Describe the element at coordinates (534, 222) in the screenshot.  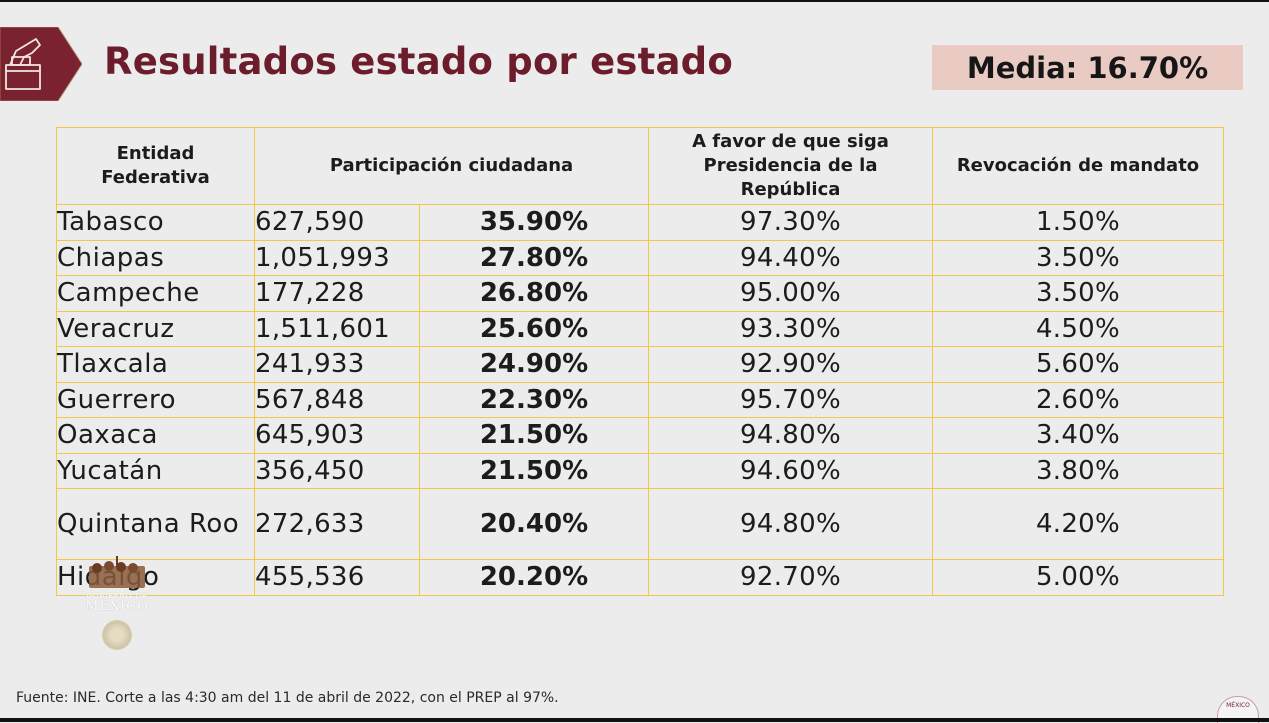
I see `participation-cell: 35.90%` at that location.